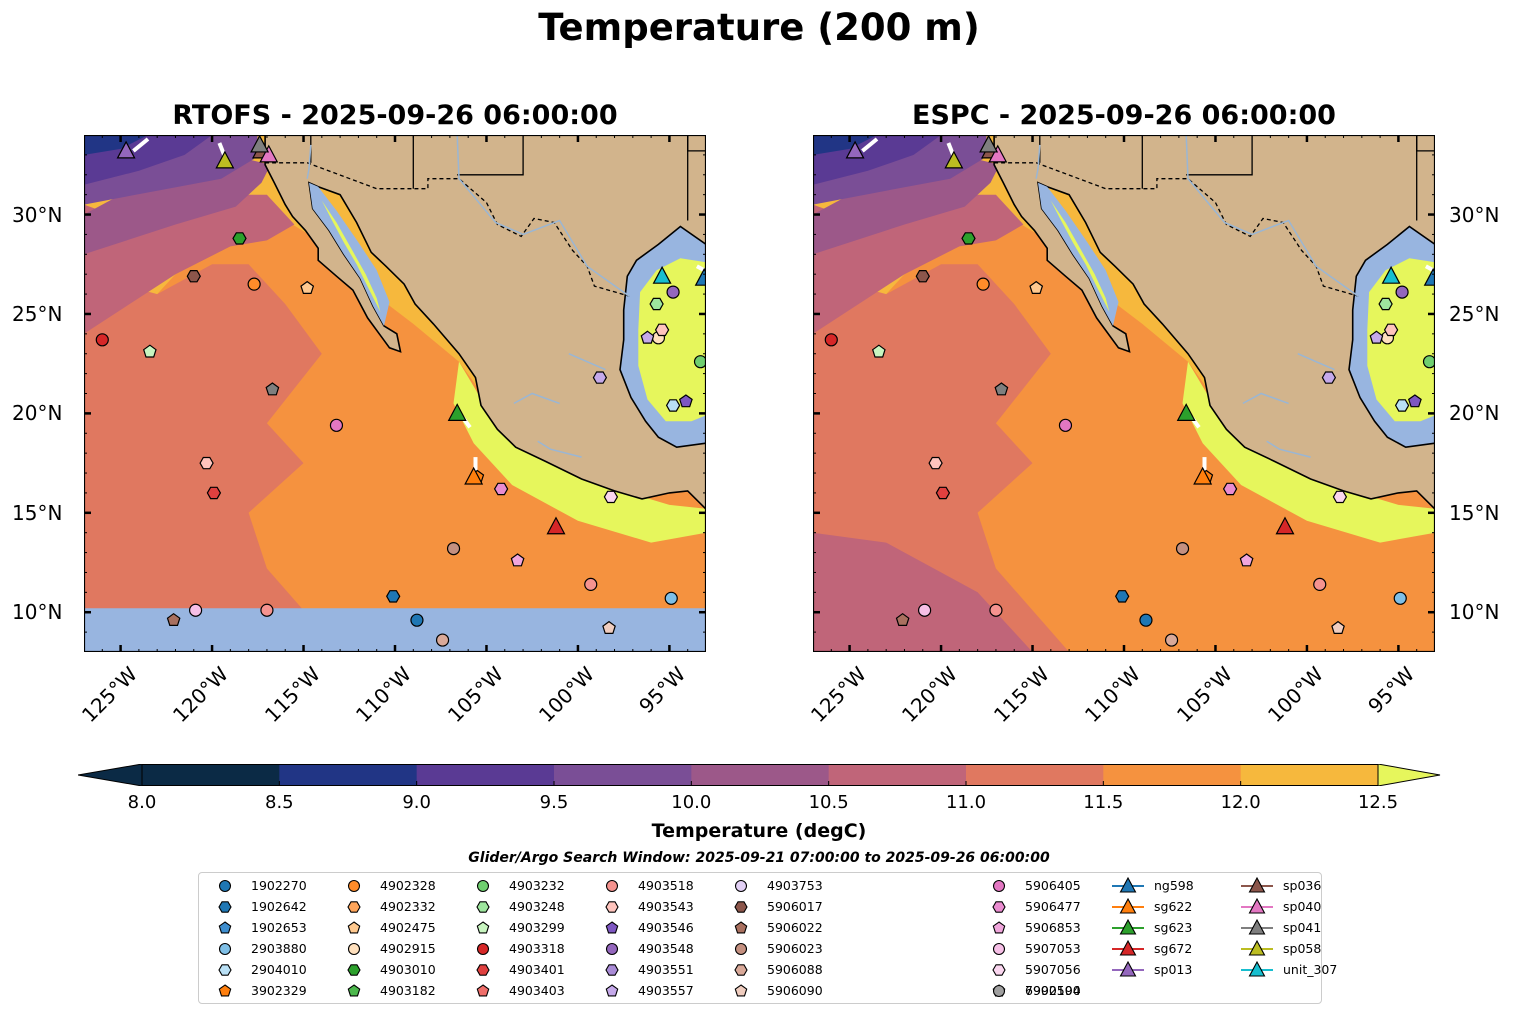 The width and height of the screenshot is (1518, 1015). Describe the element at coordinates (279, 802) in the screenshot. I see `colorbar-tick-label: 8.5` at that location.